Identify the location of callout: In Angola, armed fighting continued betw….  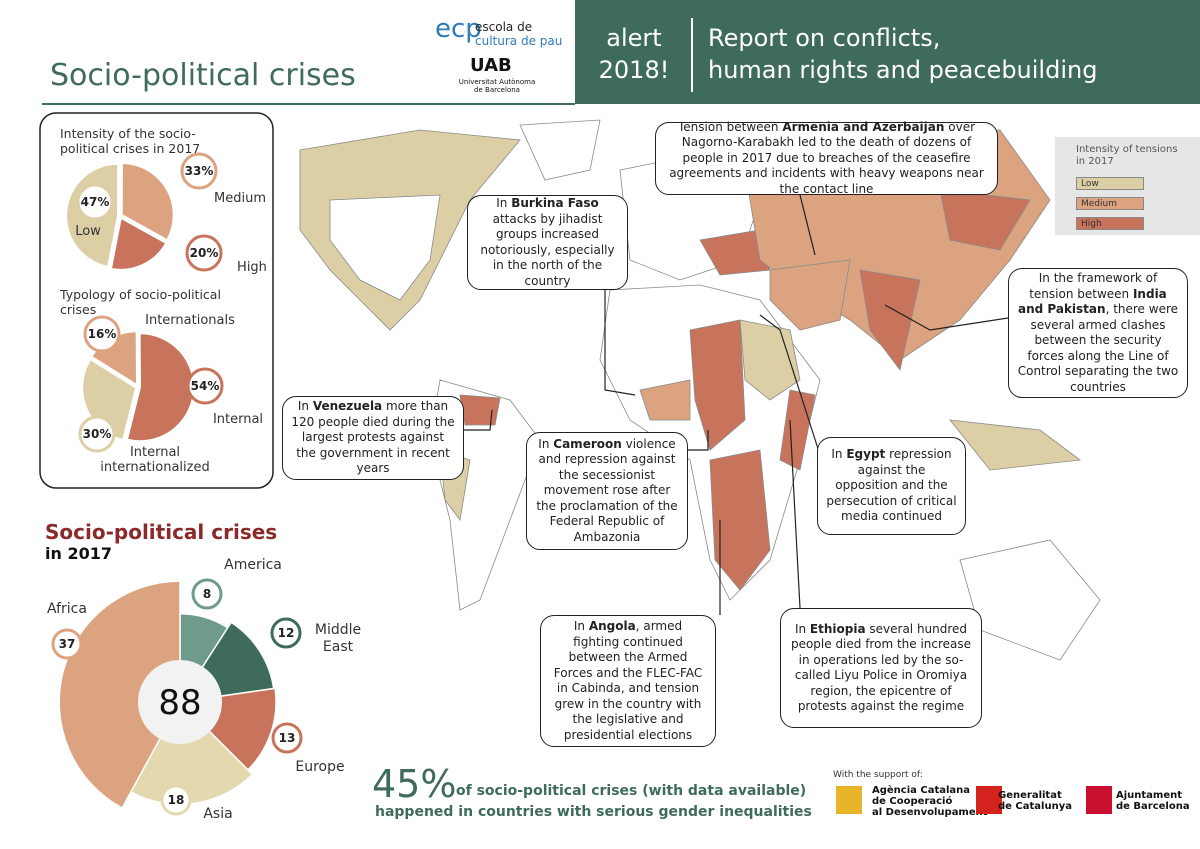
(628, 681).